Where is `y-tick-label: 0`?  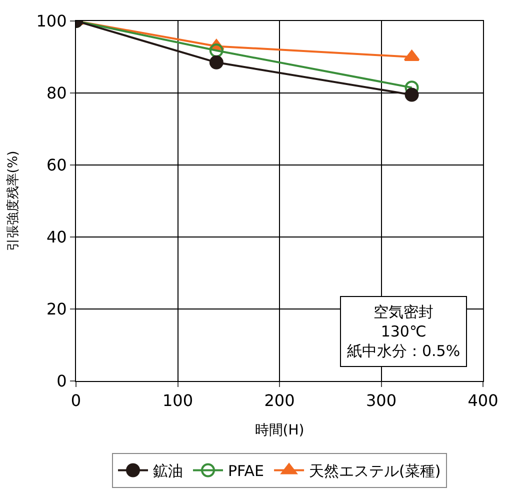 y-tick-label: 0 is located at coordinates (61, 381).